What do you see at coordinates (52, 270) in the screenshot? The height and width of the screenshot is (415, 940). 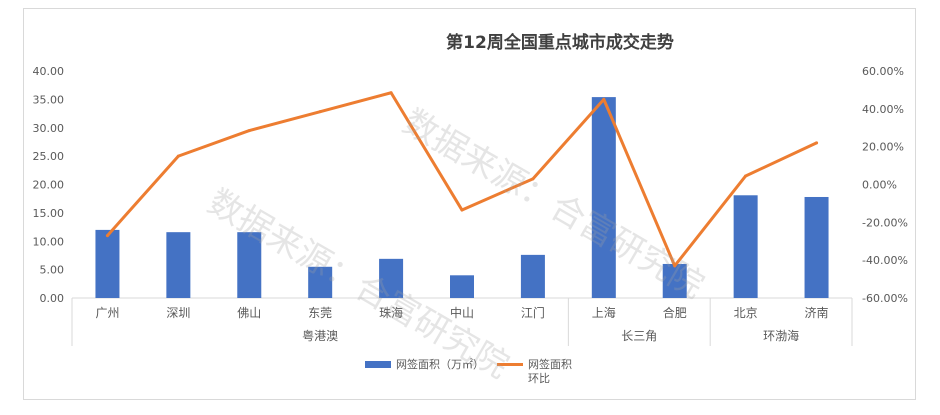 I see `y-left-tick-label: 5.00` at bounding box center [52, 270].